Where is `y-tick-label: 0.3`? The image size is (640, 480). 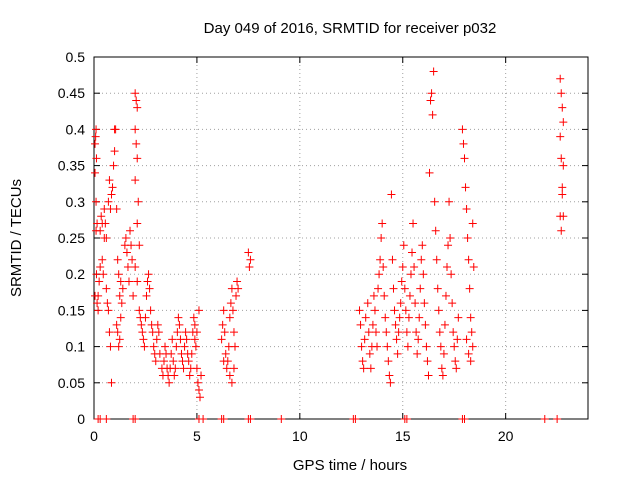 y-tick-label: 0.3 is located at coordinates (76, 202).